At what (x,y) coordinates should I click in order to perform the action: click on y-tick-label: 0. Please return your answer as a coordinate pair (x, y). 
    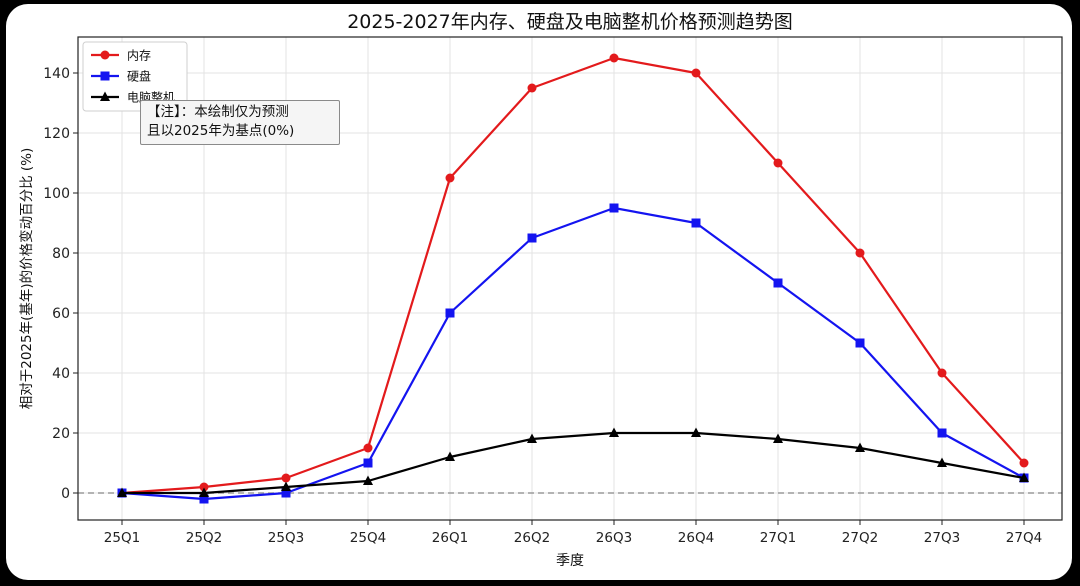
    Looking at the image, I should click on (65, 494).